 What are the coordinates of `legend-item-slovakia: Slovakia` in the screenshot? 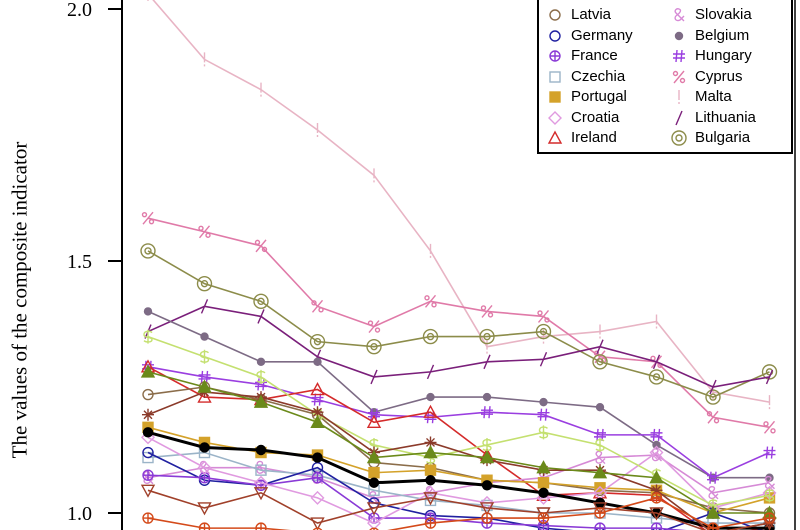 It's located at (711, 15).